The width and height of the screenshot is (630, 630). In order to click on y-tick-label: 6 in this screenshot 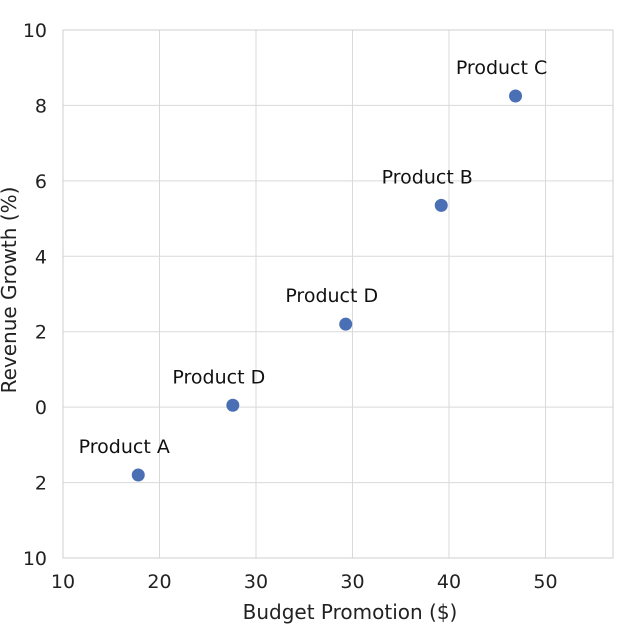, I will do `click(41, 182)`.